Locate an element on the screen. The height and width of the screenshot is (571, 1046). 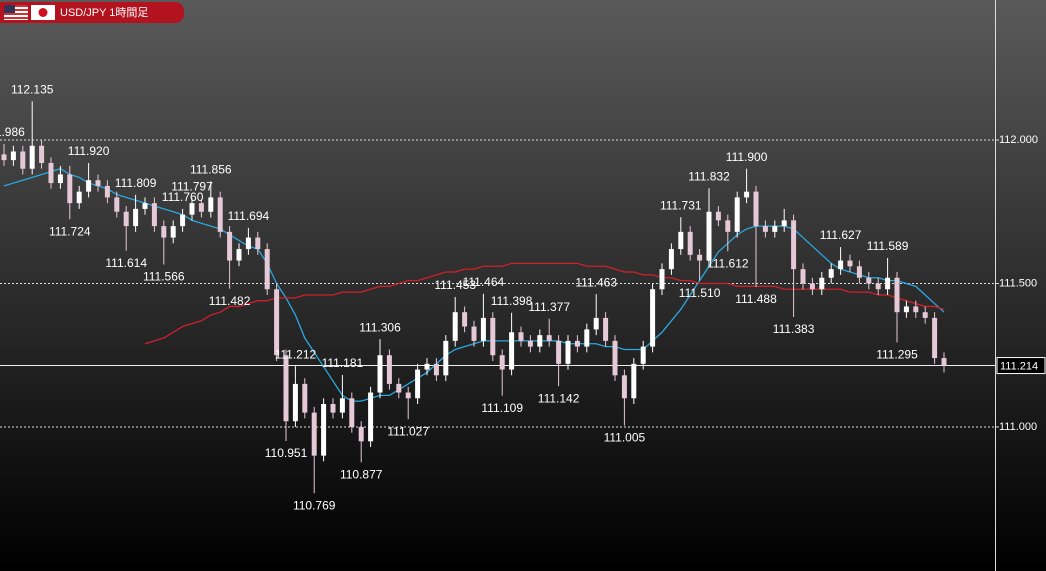
price-annotation: 111.142 is located at coordinates (559, 398).